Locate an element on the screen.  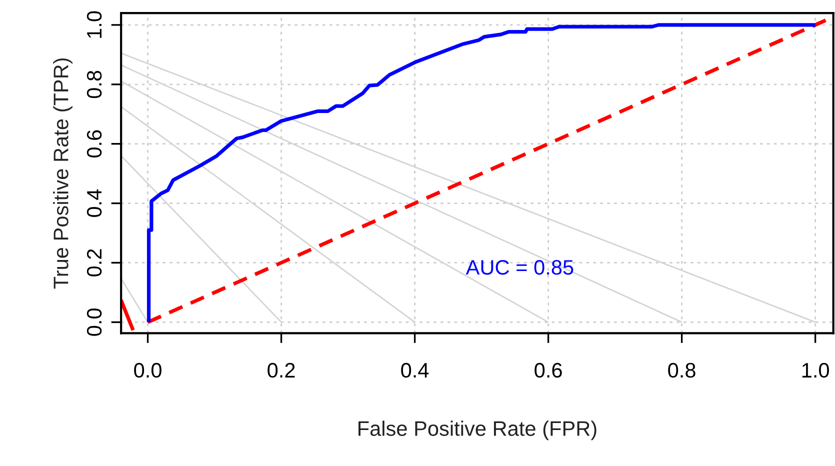
x-tick-label: 1.0 is located at coordinates (815, 370).